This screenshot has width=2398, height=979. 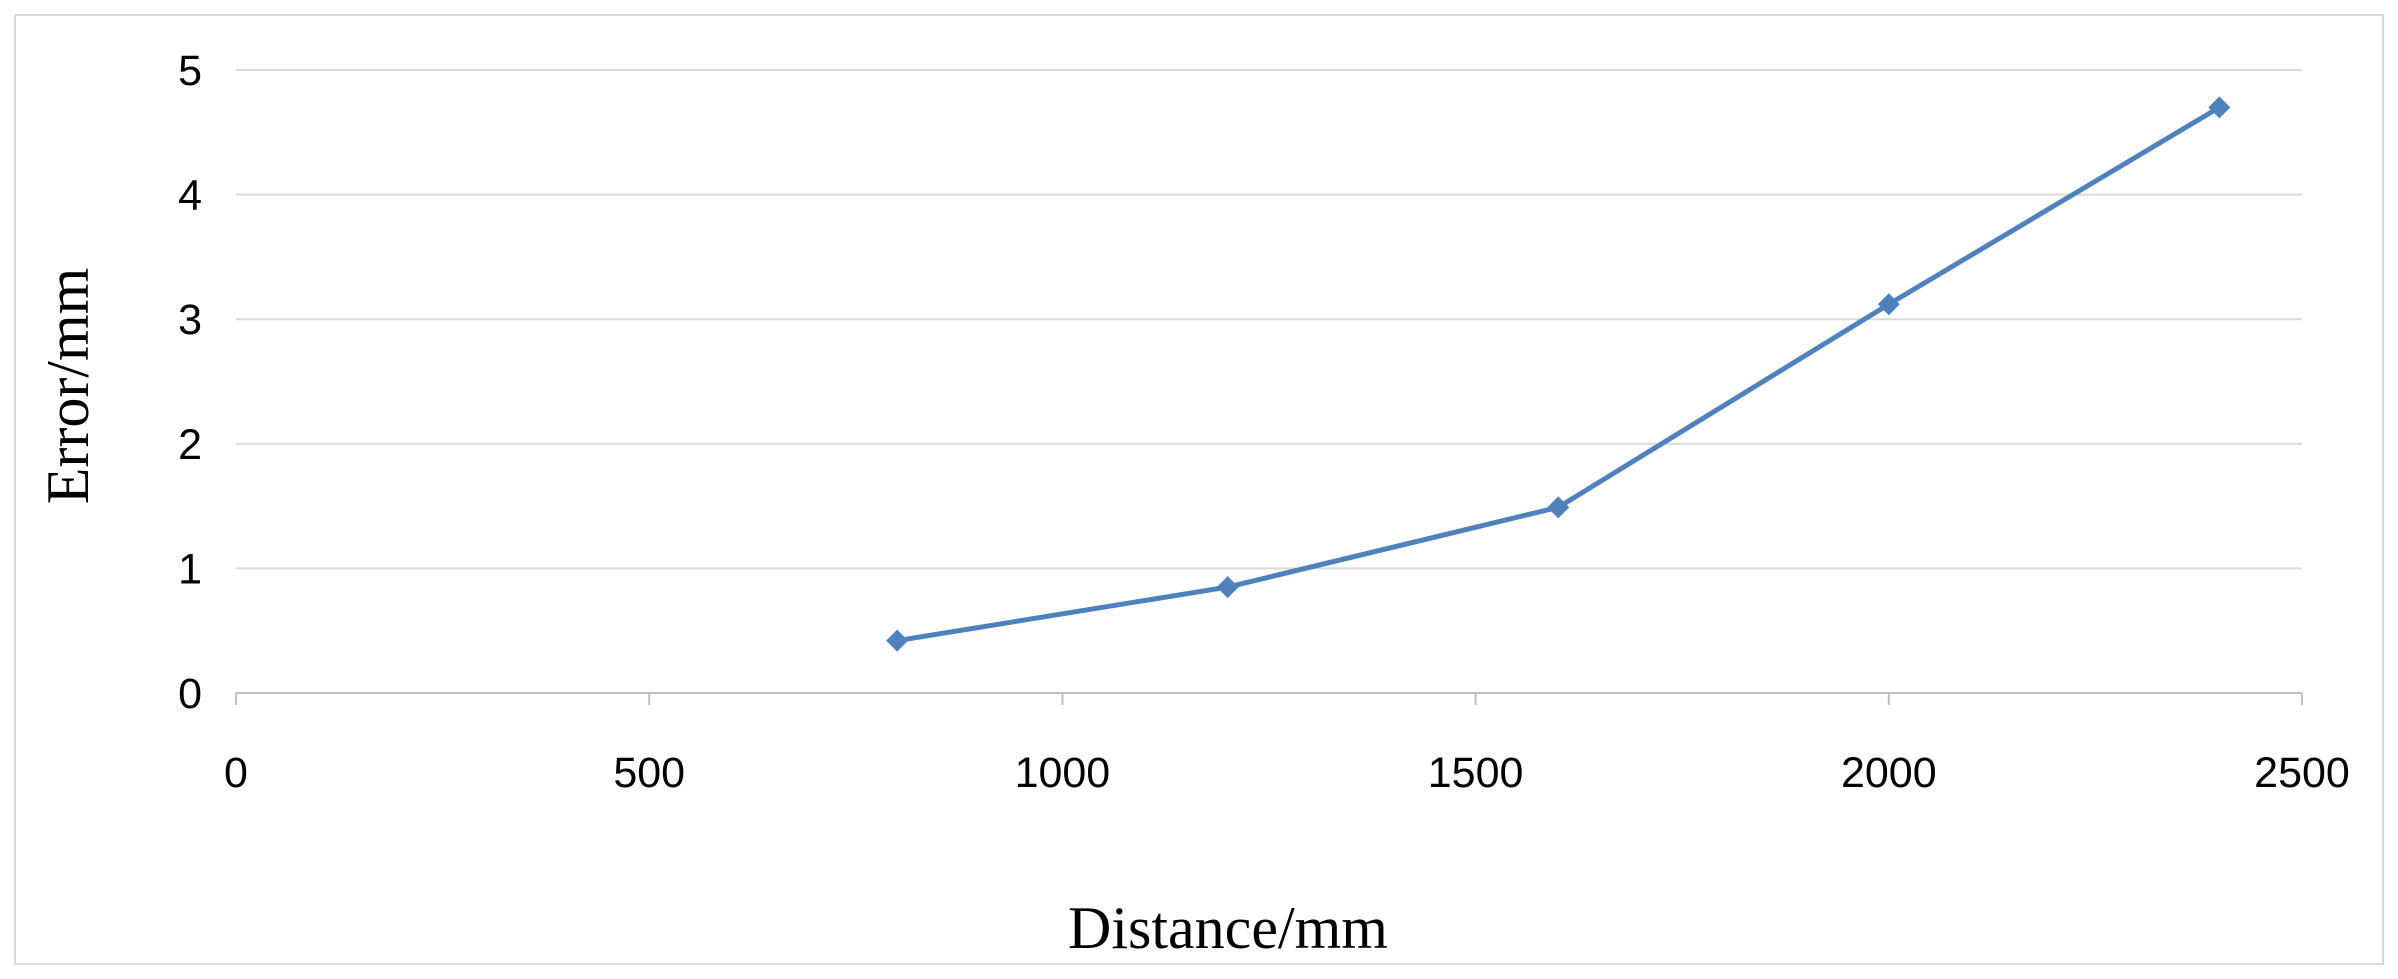 I want to click on x-axis-title: Distance/mm, so click(x=1228, y=928).